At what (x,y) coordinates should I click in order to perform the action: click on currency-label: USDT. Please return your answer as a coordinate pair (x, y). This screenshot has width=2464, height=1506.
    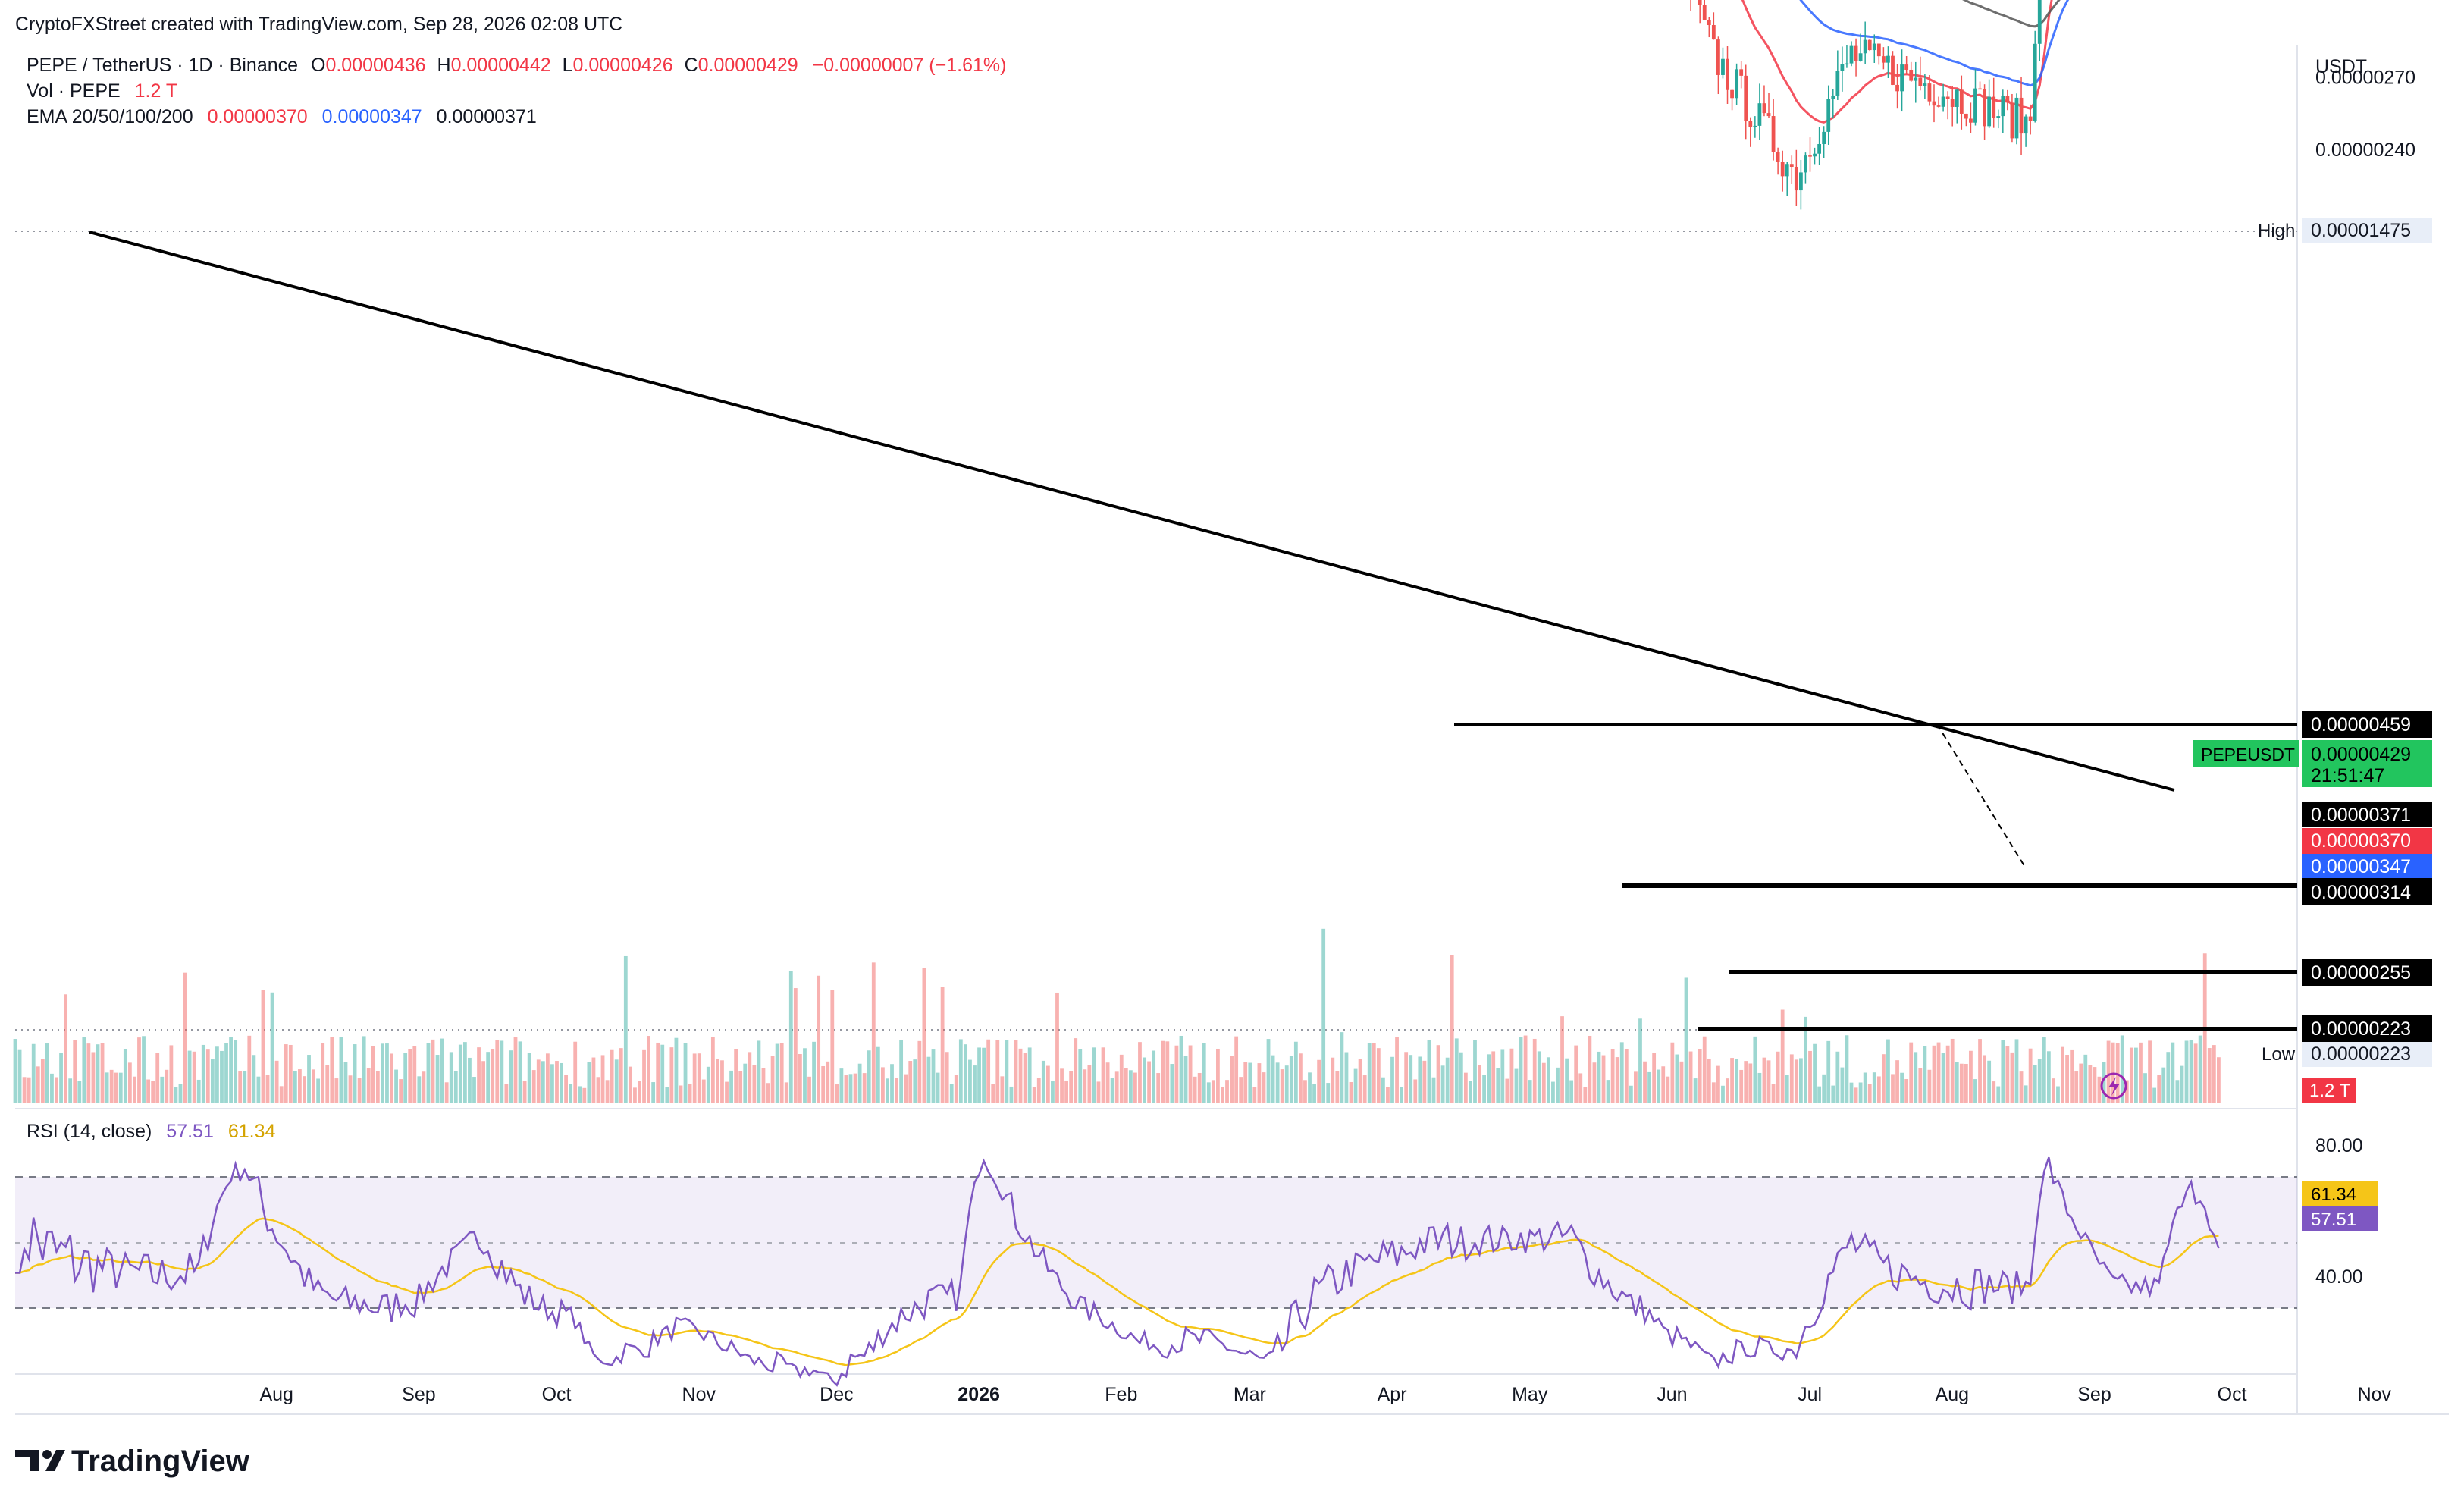
    Looking at the image, I should click on (2341, 66).